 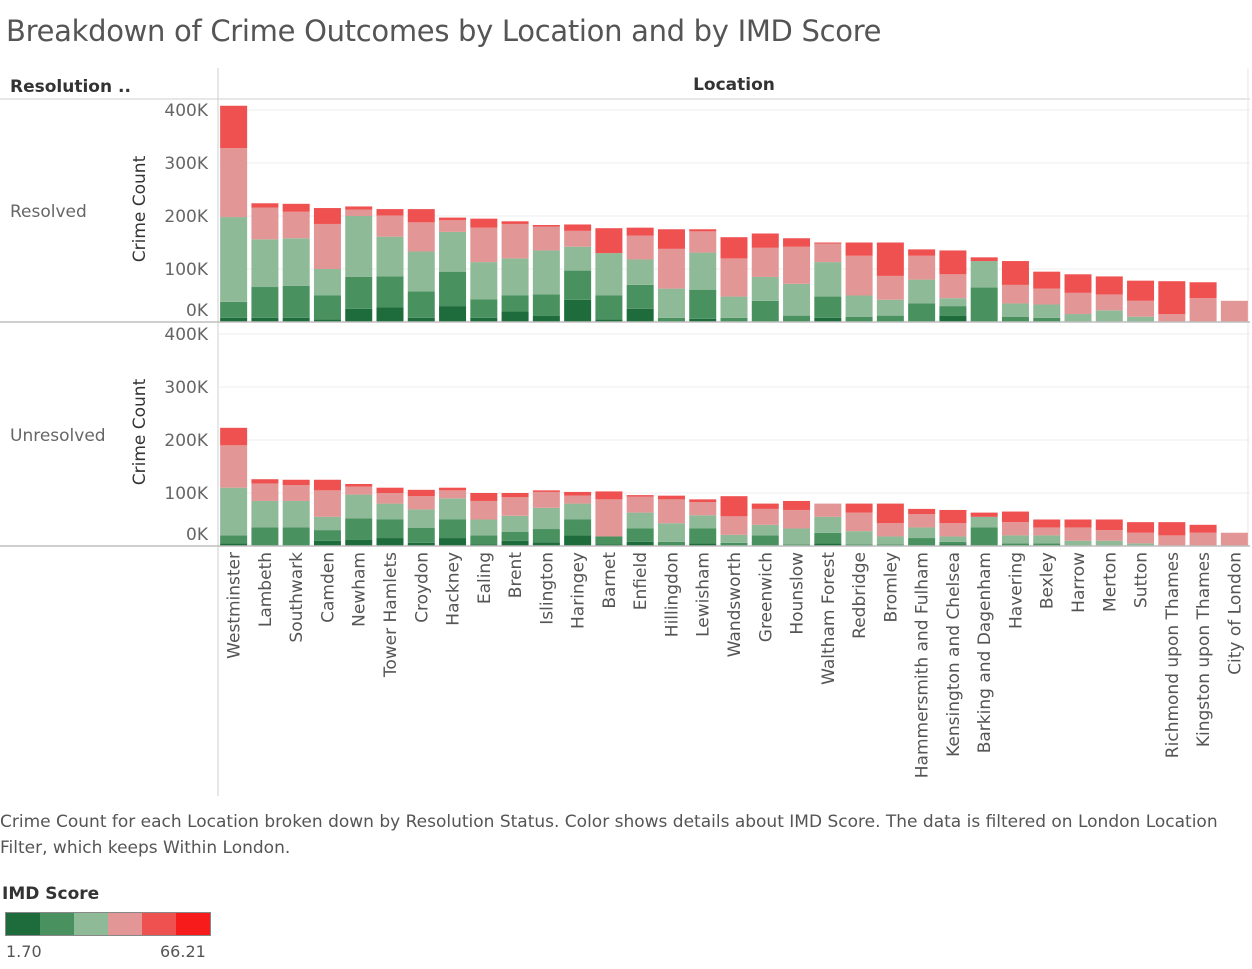 I want to click on bar-islington, so click(x=546, y=273).